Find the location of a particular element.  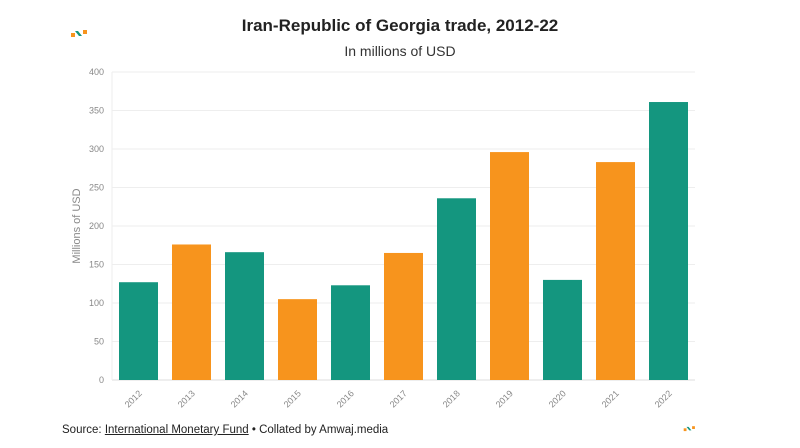

bar-2020 is located at coordinates (562, 329).